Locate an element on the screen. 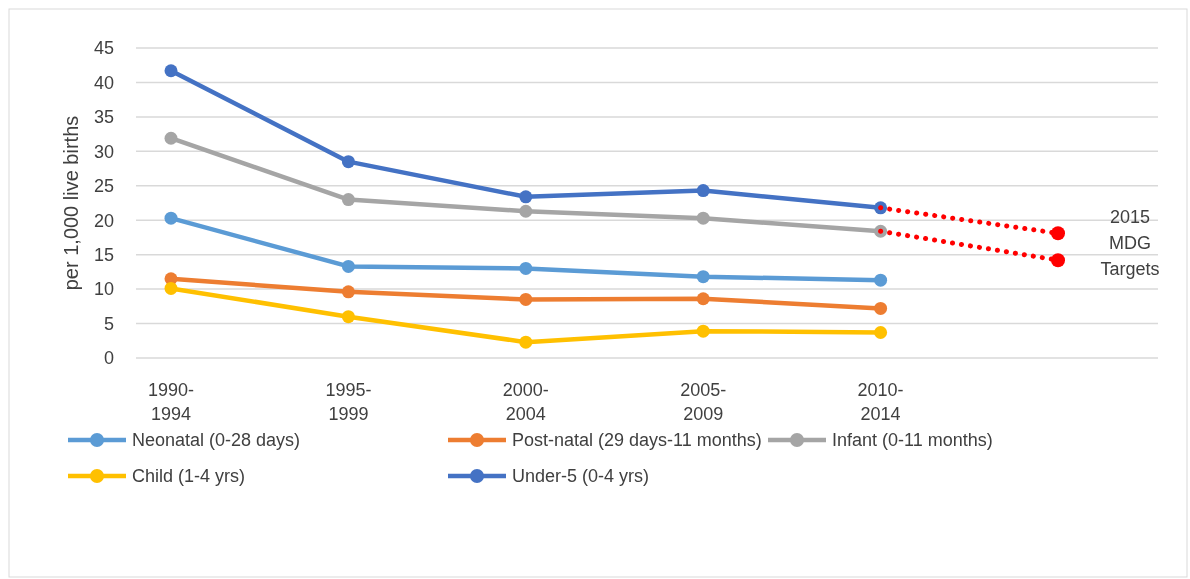 This screenshot has width=1190, height=579. legend-label: Neonatal (0-28 days) is located at coordinates (216, 440).